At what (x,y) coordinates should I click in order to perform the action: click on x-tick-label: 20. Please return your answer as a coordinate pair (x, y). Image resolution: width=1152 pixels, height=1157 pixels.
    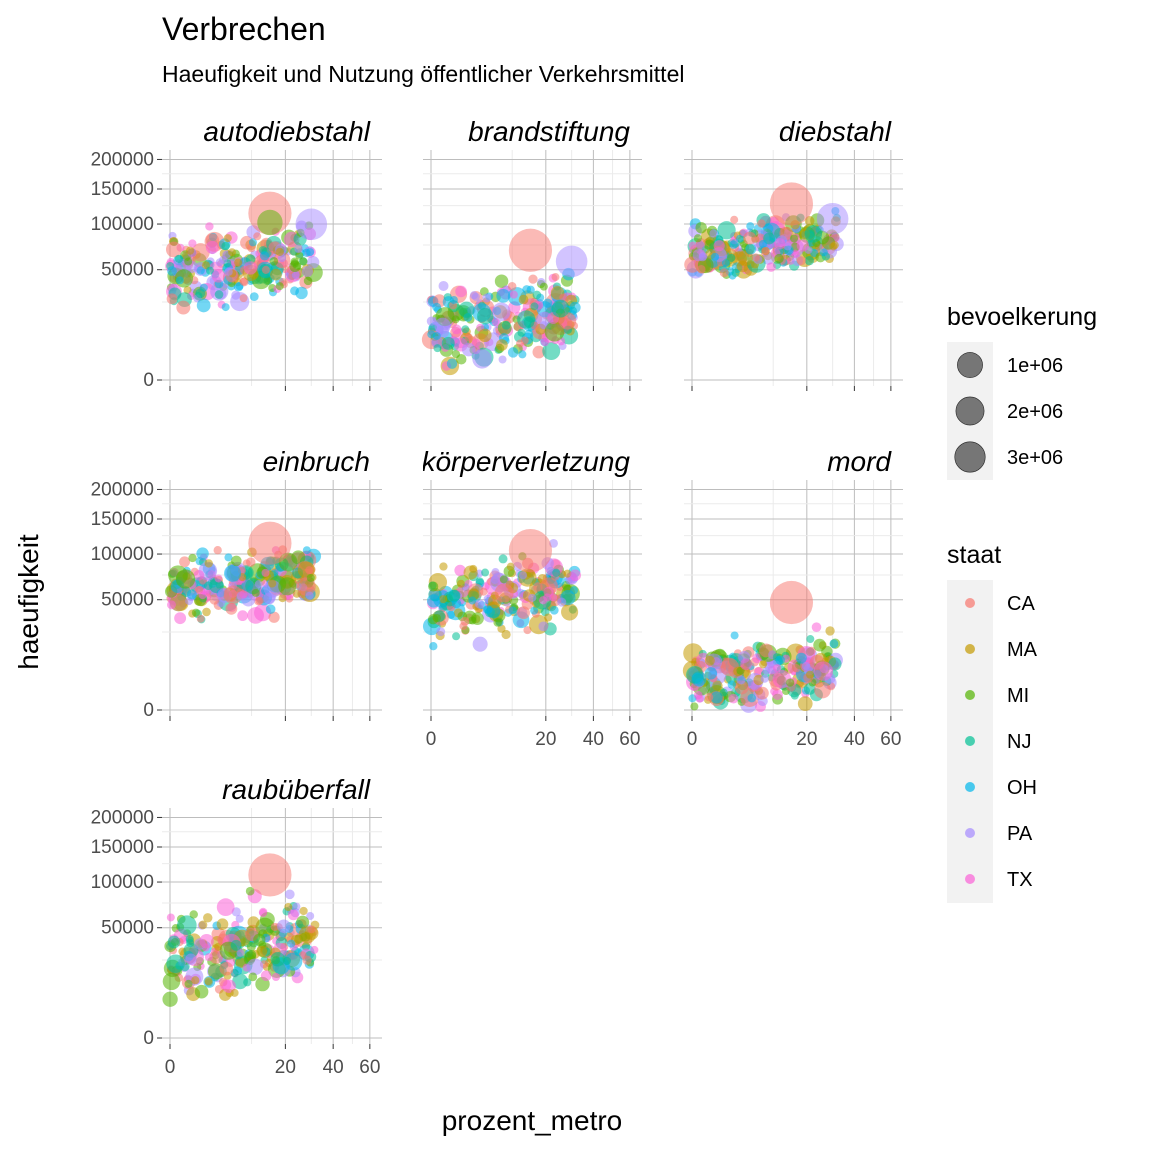
    Looking at the image, I should click on (545, 739).